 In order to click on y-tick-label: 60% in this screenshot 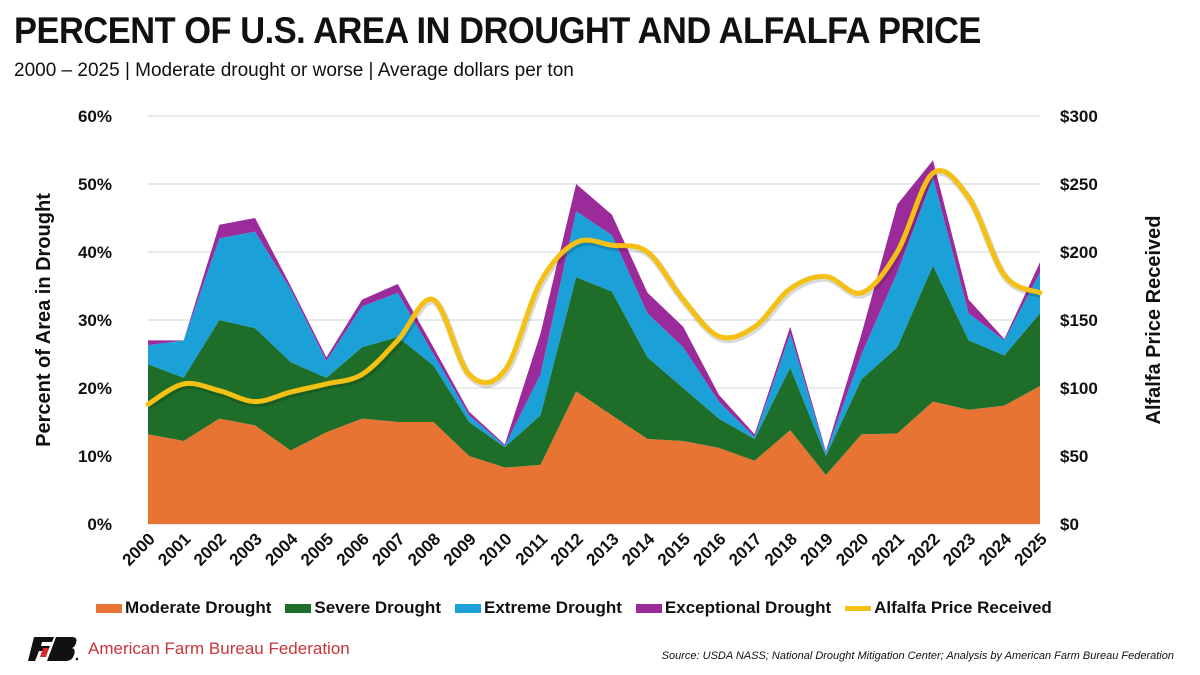, I will do `click(95, 116)`.